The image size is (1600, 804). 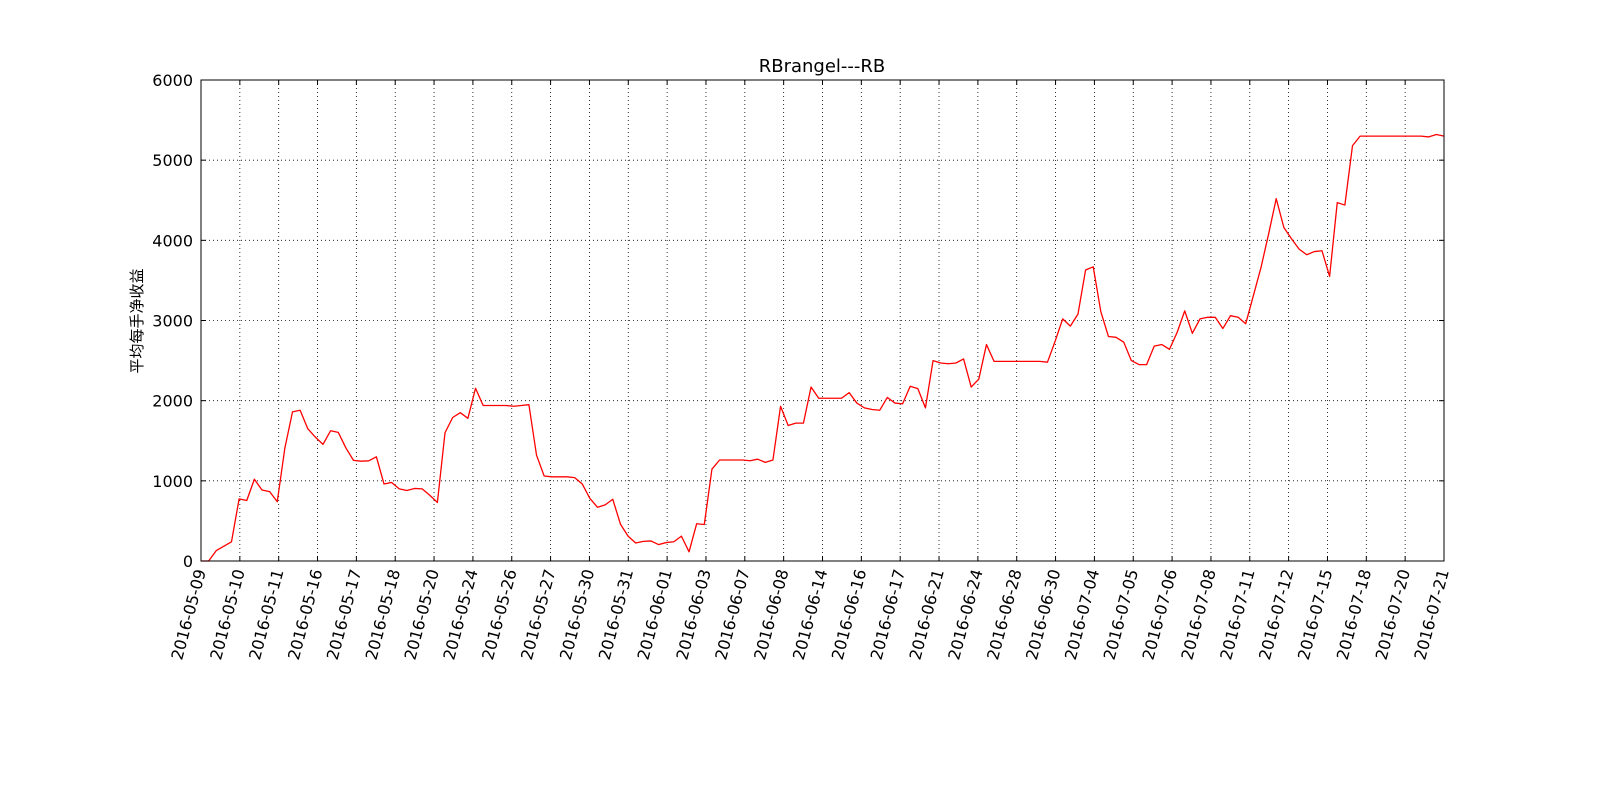 I want to click on chart-title: RBrangel---RB, so click(x=822, y=66).